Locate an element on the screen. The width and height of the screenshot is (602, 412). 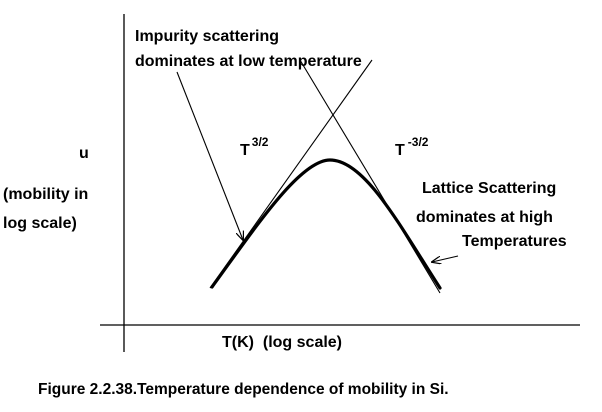
lattice-asymptote-line is located at coordinates (370, 176).